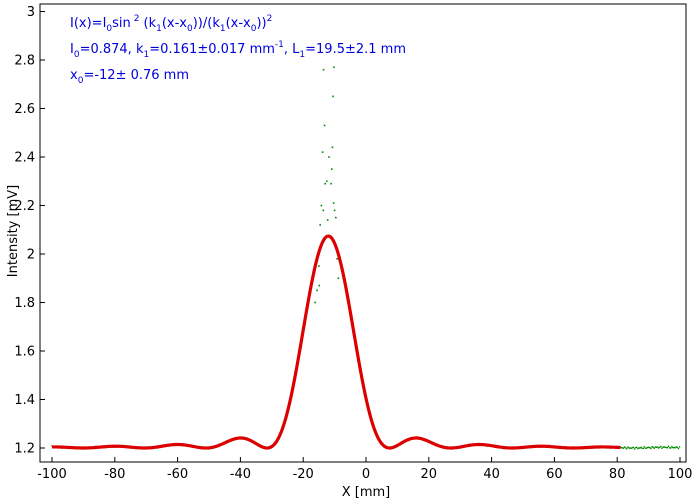 The image size is (696, 504). I want to click on x-tick-label: -100, so click(52, 474).